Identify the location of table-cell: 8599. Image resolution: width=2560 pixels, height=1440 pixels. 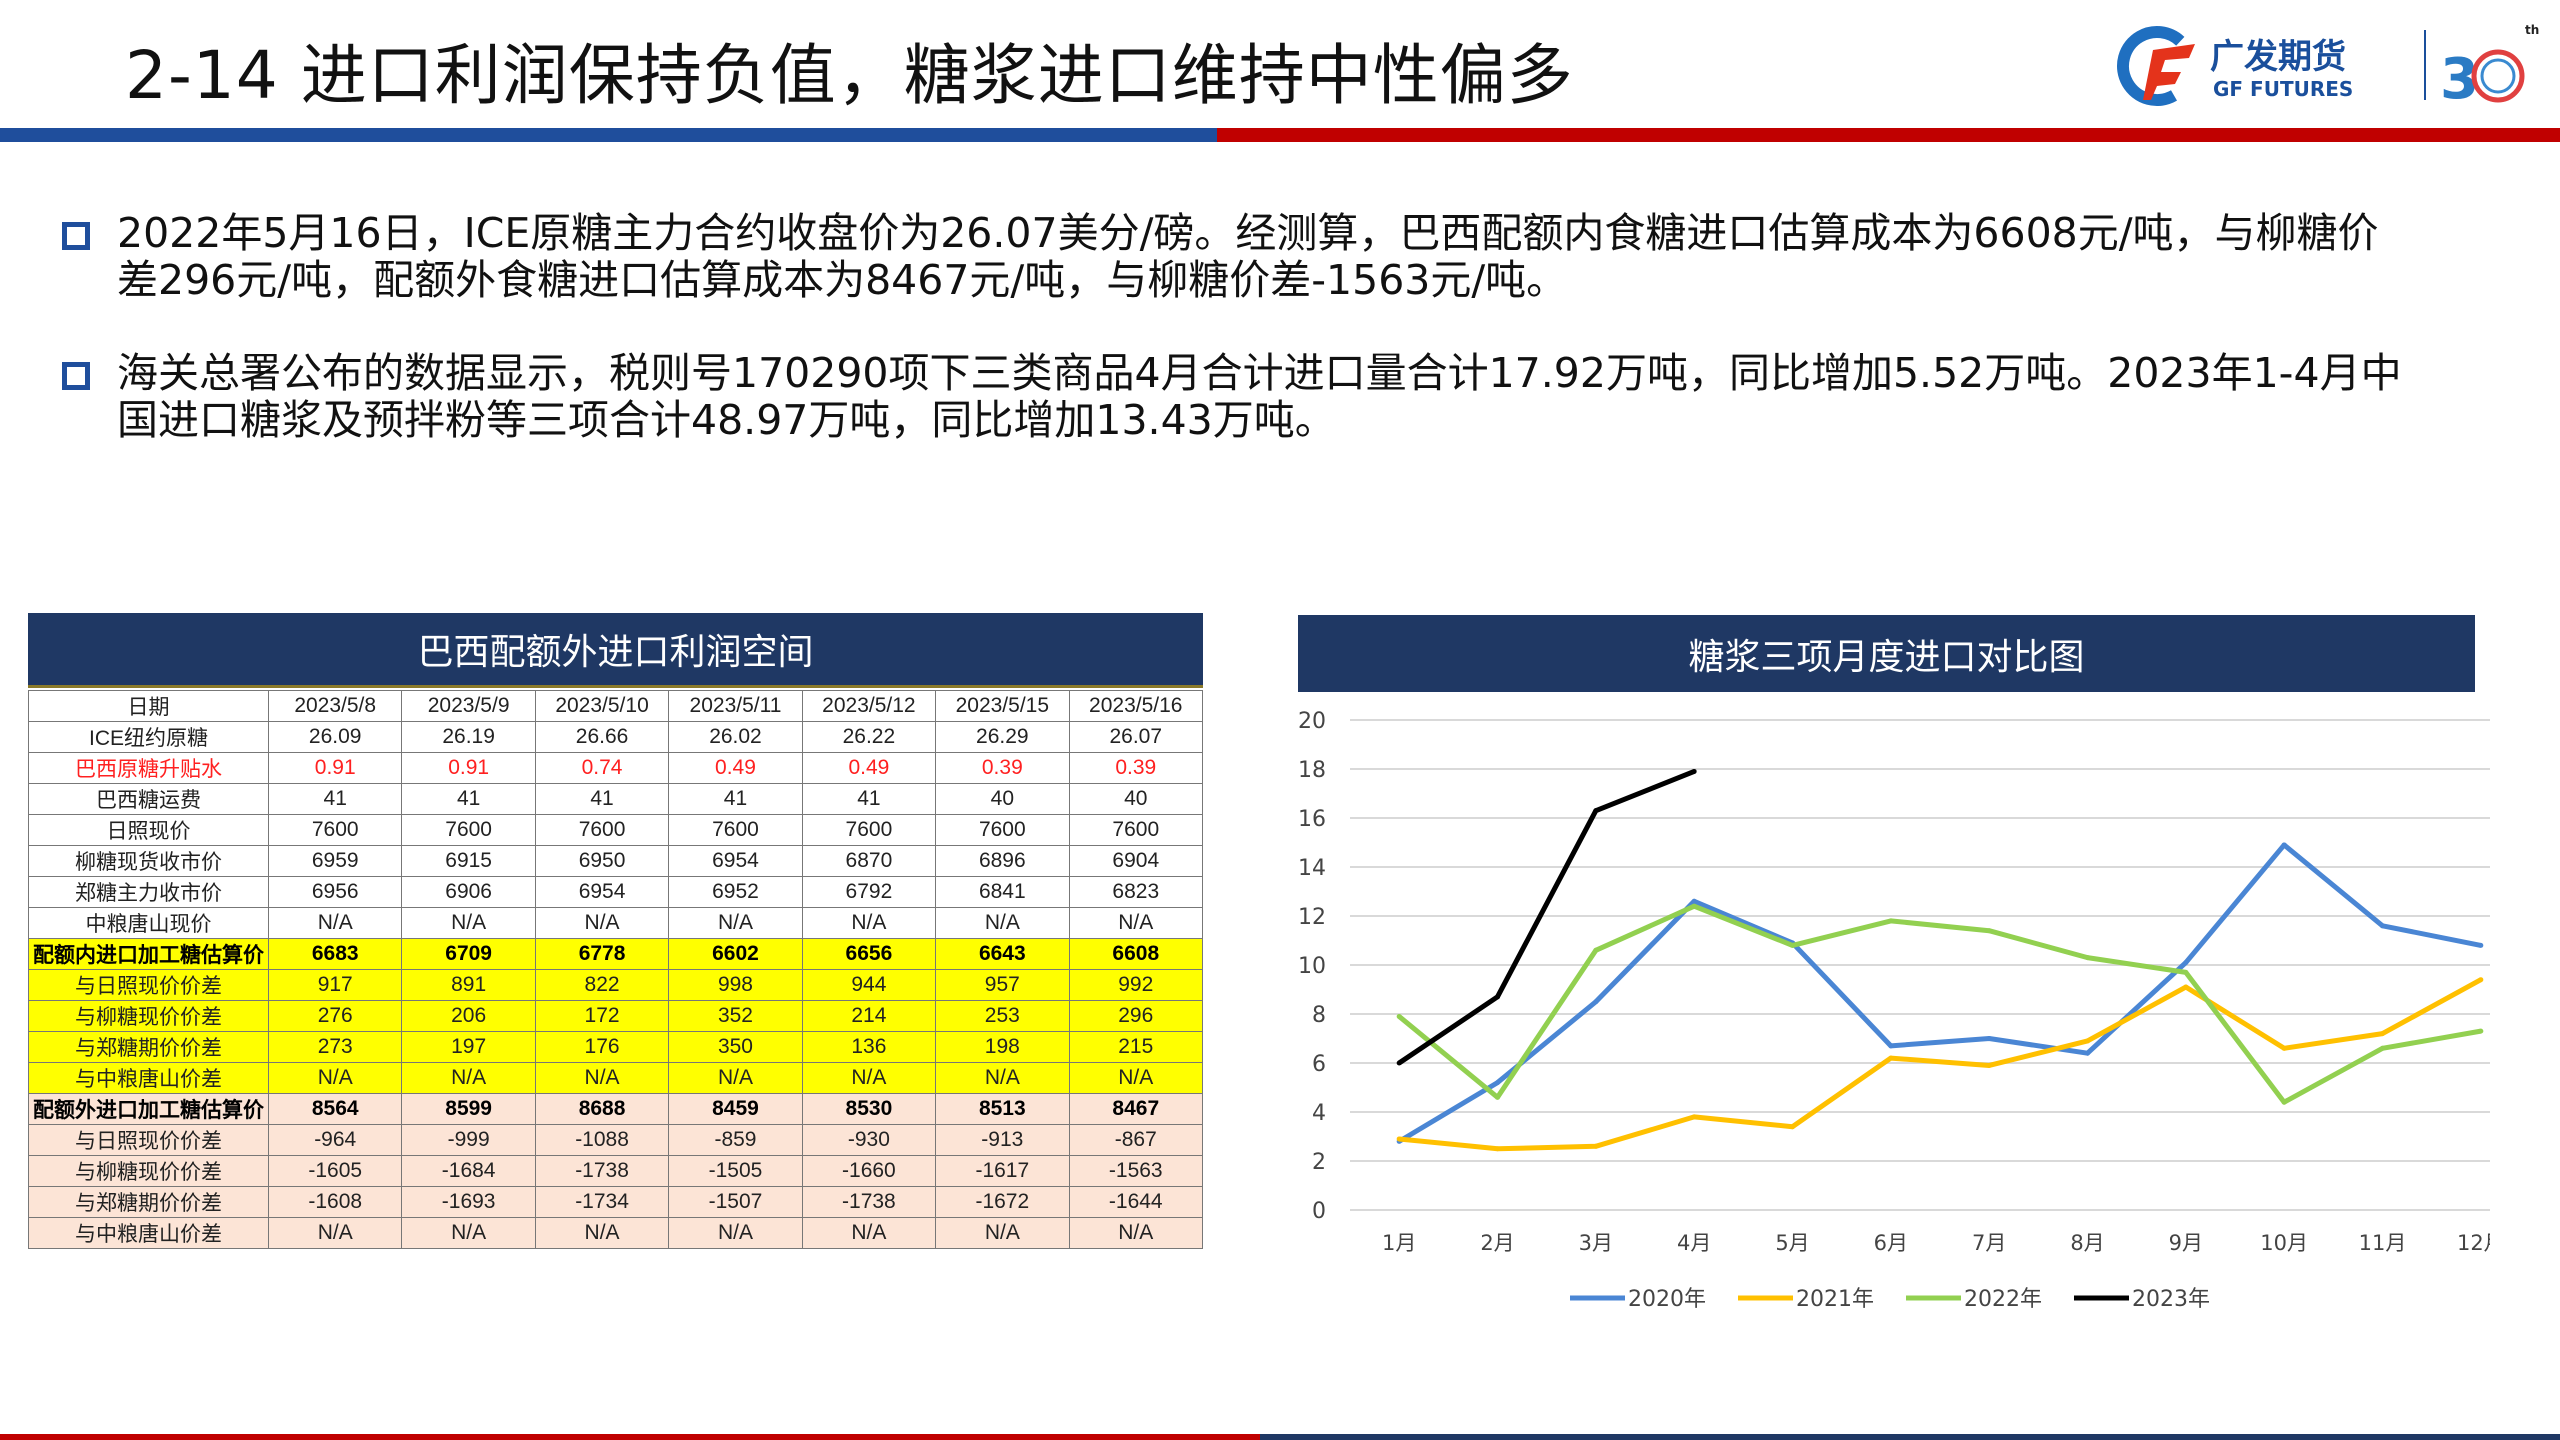
(468, 1109).